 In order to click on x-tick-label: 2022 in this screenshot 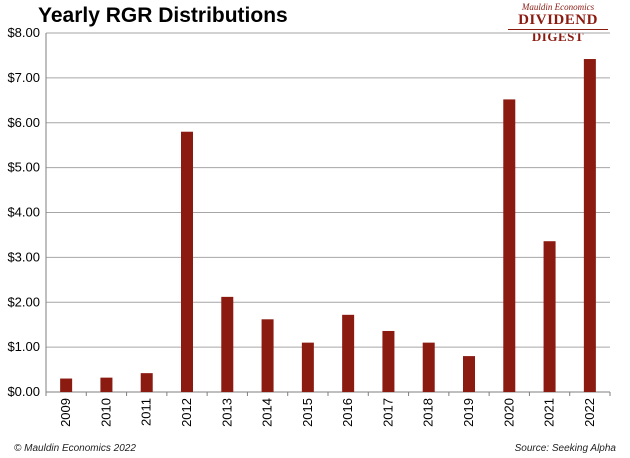, I will do `click(589, 412)`.